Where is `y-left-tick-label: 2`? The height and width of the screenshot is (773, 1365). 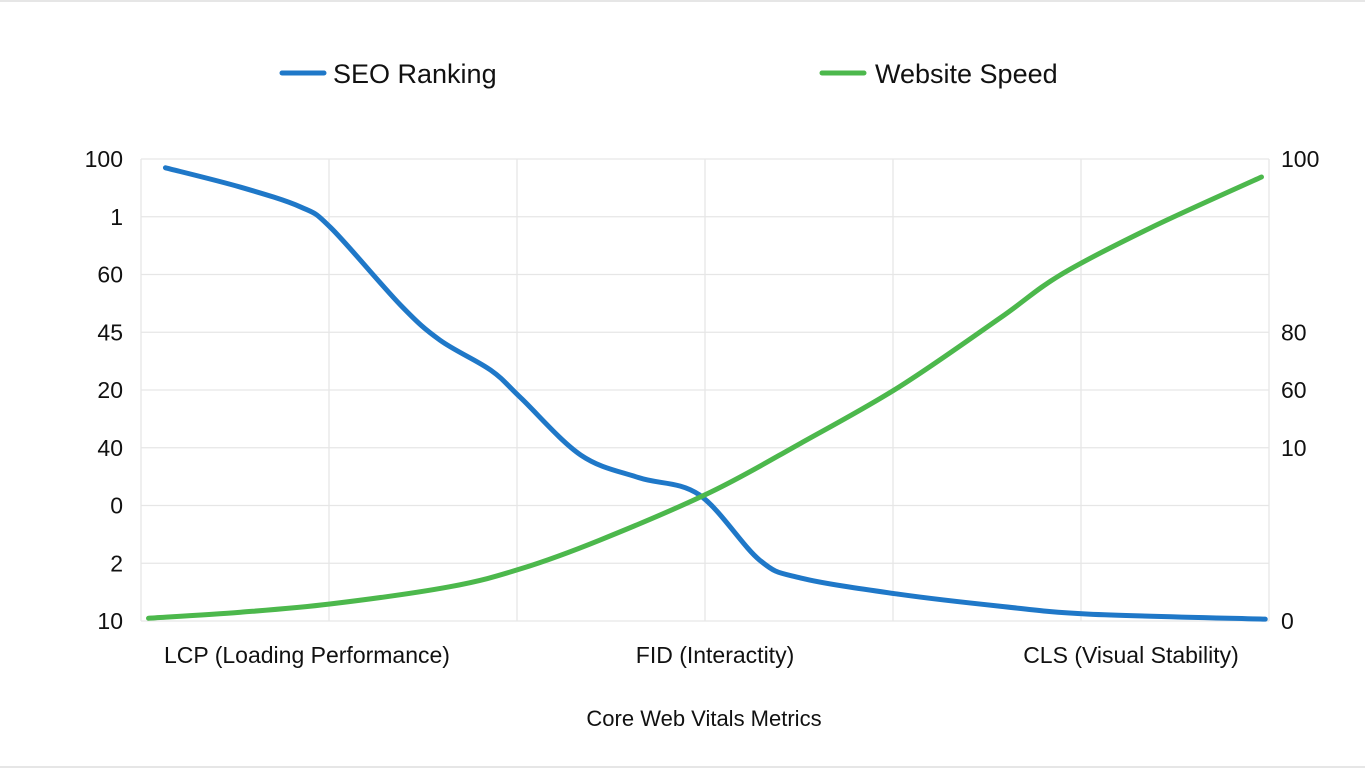
y-left-tick-label: 2 is located at coordinates (116, 563).